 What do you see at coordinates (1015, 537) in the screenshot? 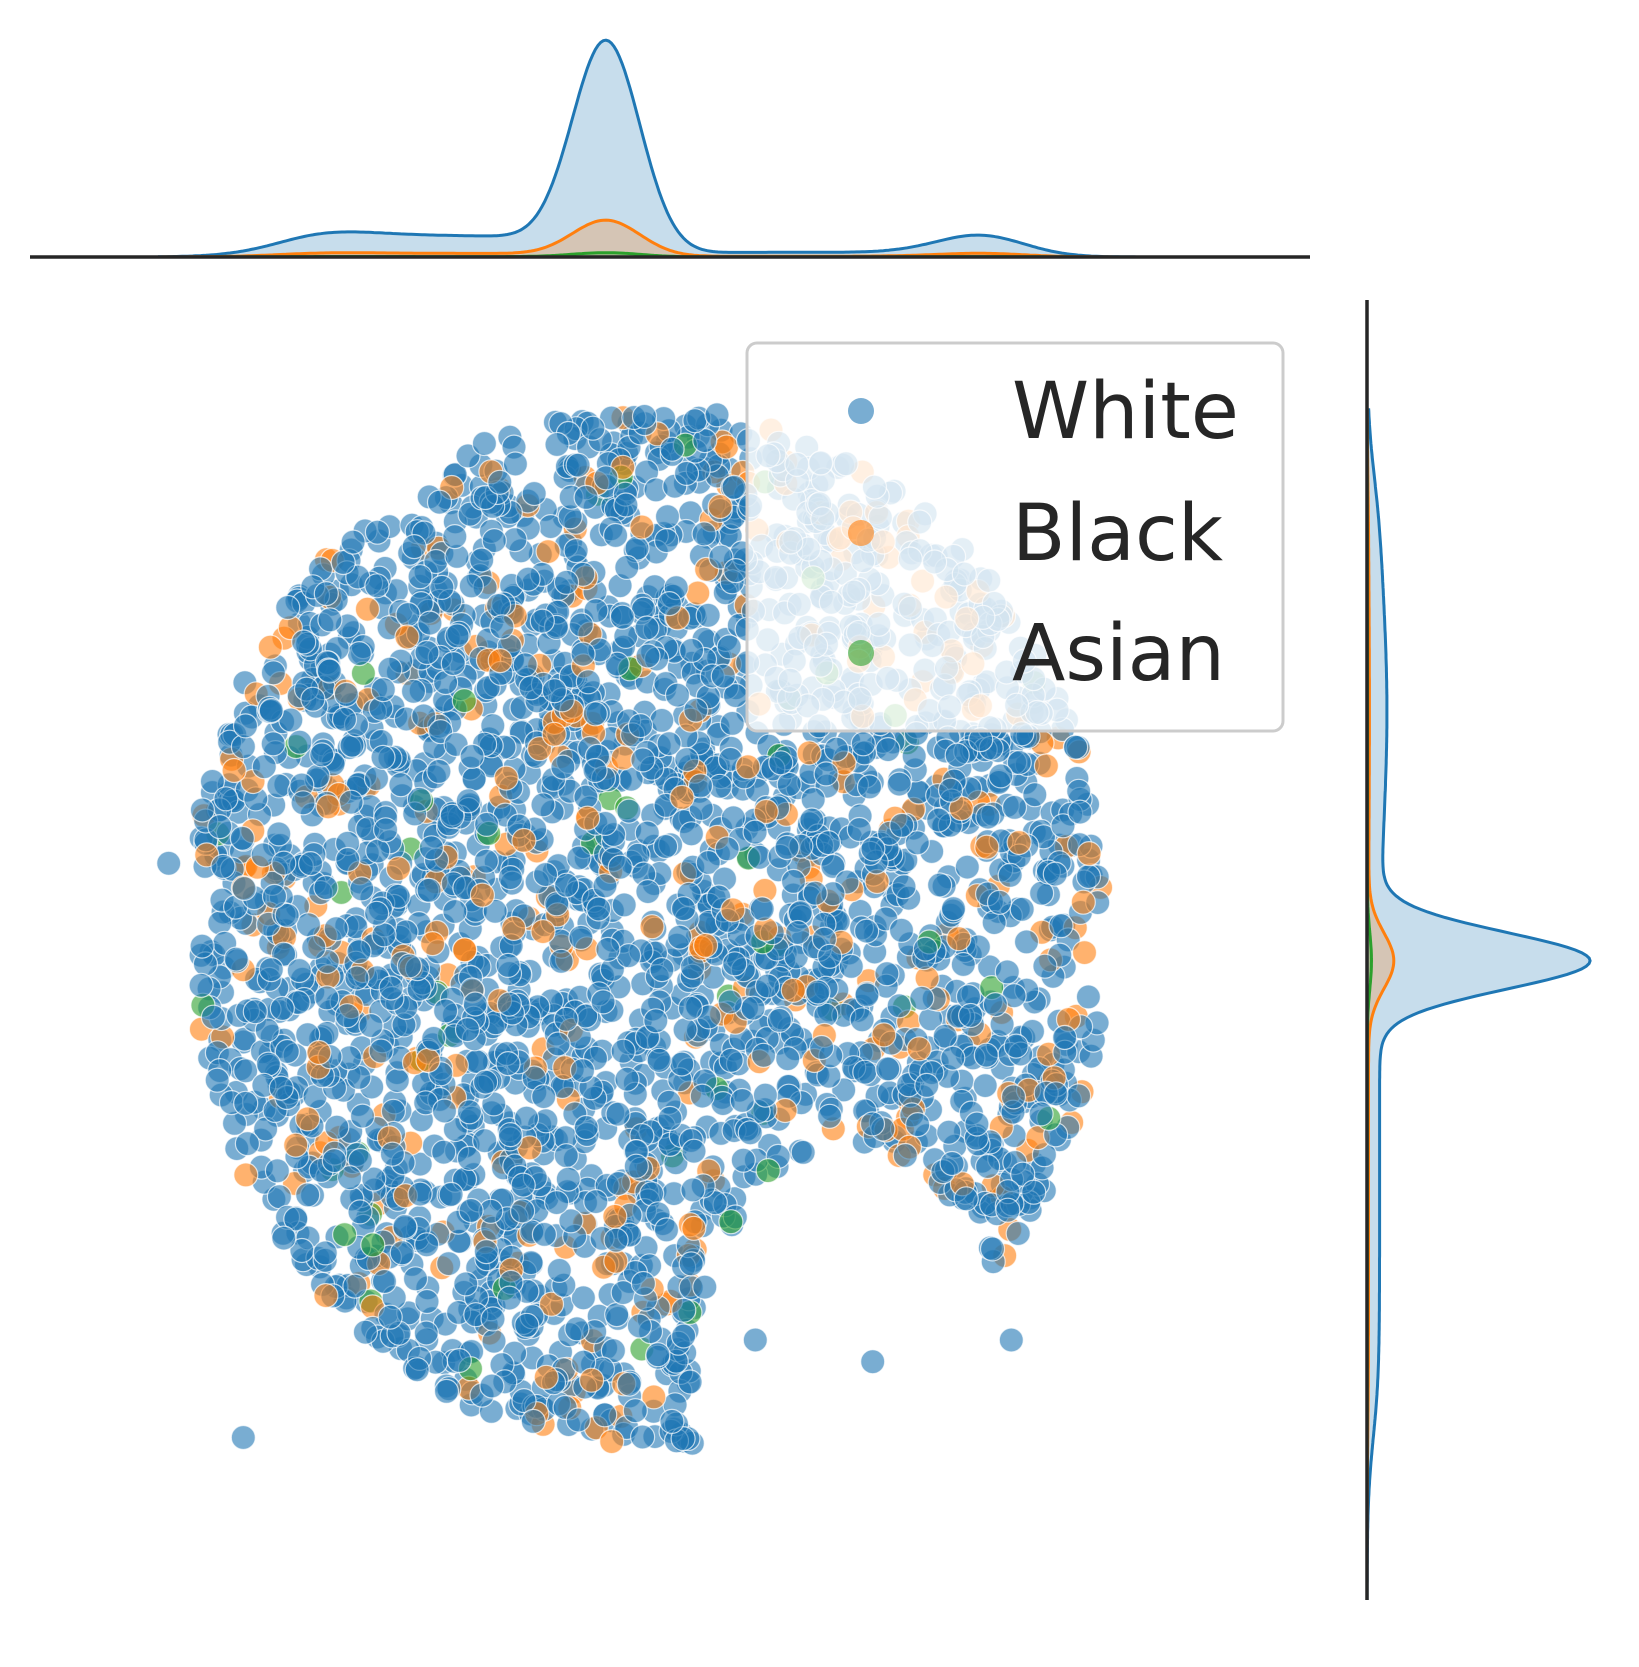
I see `legend: White Black Asian` at bounding box center [1015, 537].